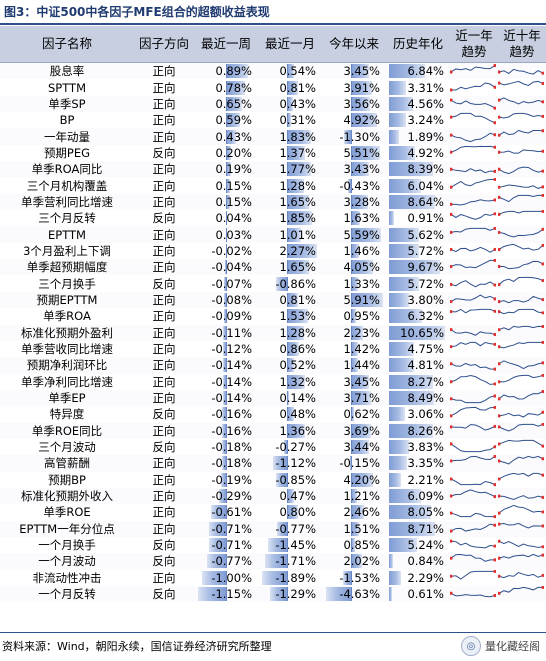 This screenshot has height=661, width=546. I want to click on value-text: 5.51%, so click(361, 152).